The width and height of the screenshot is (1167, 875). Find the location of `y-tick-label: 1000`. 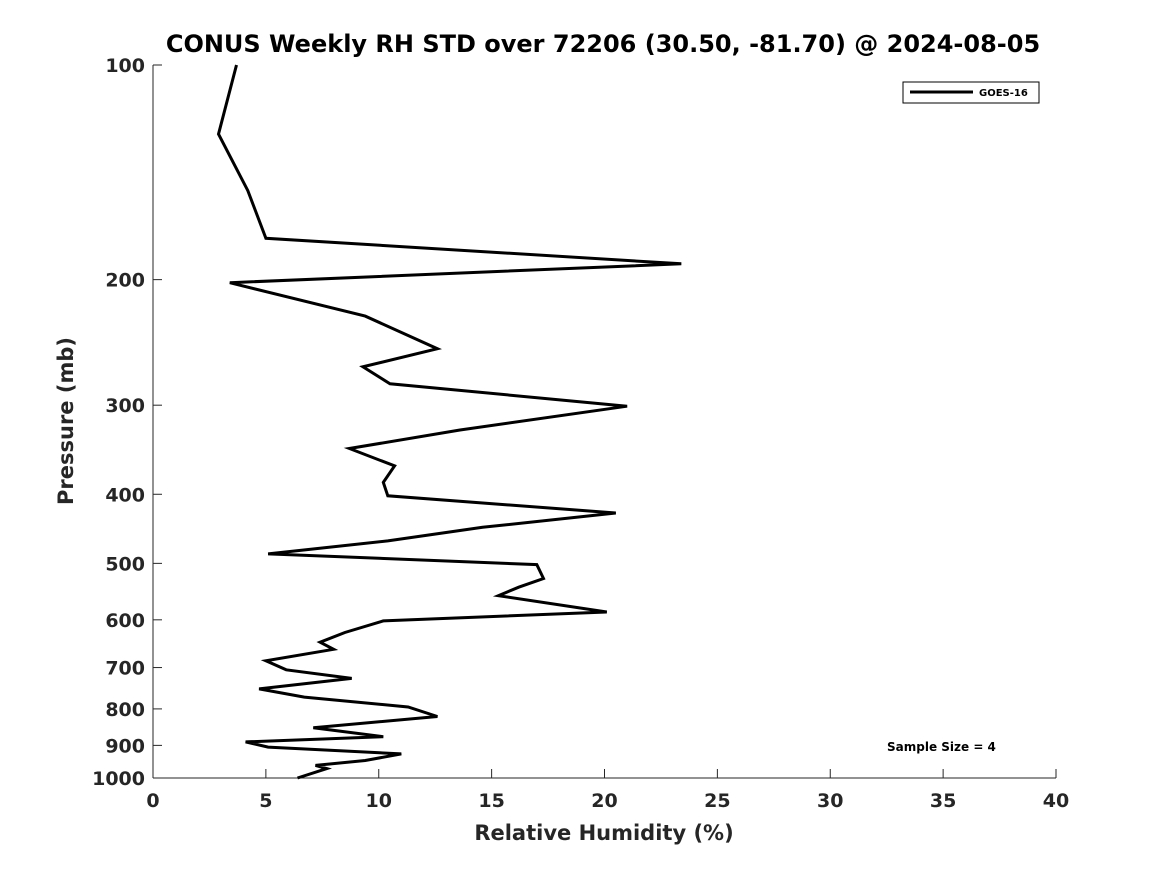

y-tick-label: 1000 is located at coordinates (118, 779).